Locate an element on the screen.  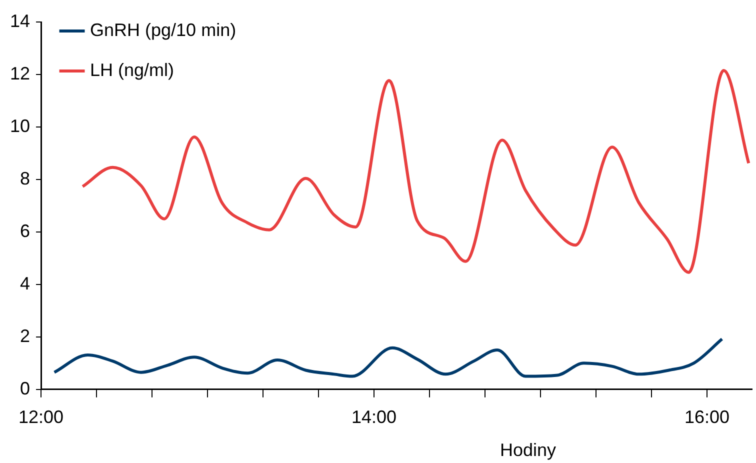
legend-label: GnRH (pg/10 min) is located at coordinates (163, 30).